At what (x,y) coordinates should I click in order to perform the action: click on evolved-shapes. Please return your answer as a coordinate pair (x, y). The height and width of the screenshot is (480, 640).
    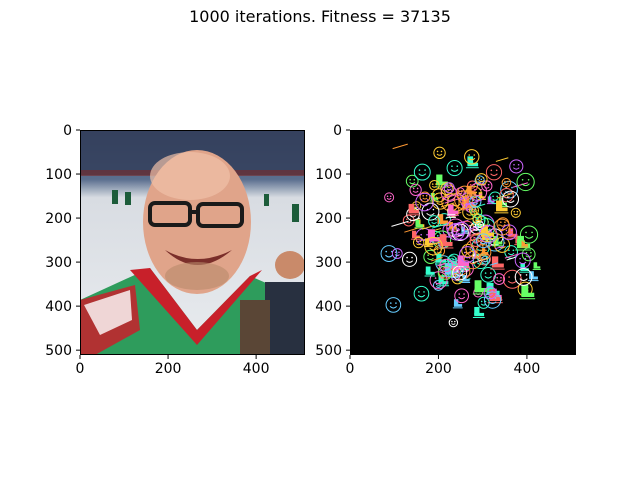
    Looking at the image, I should click on (460, 235).